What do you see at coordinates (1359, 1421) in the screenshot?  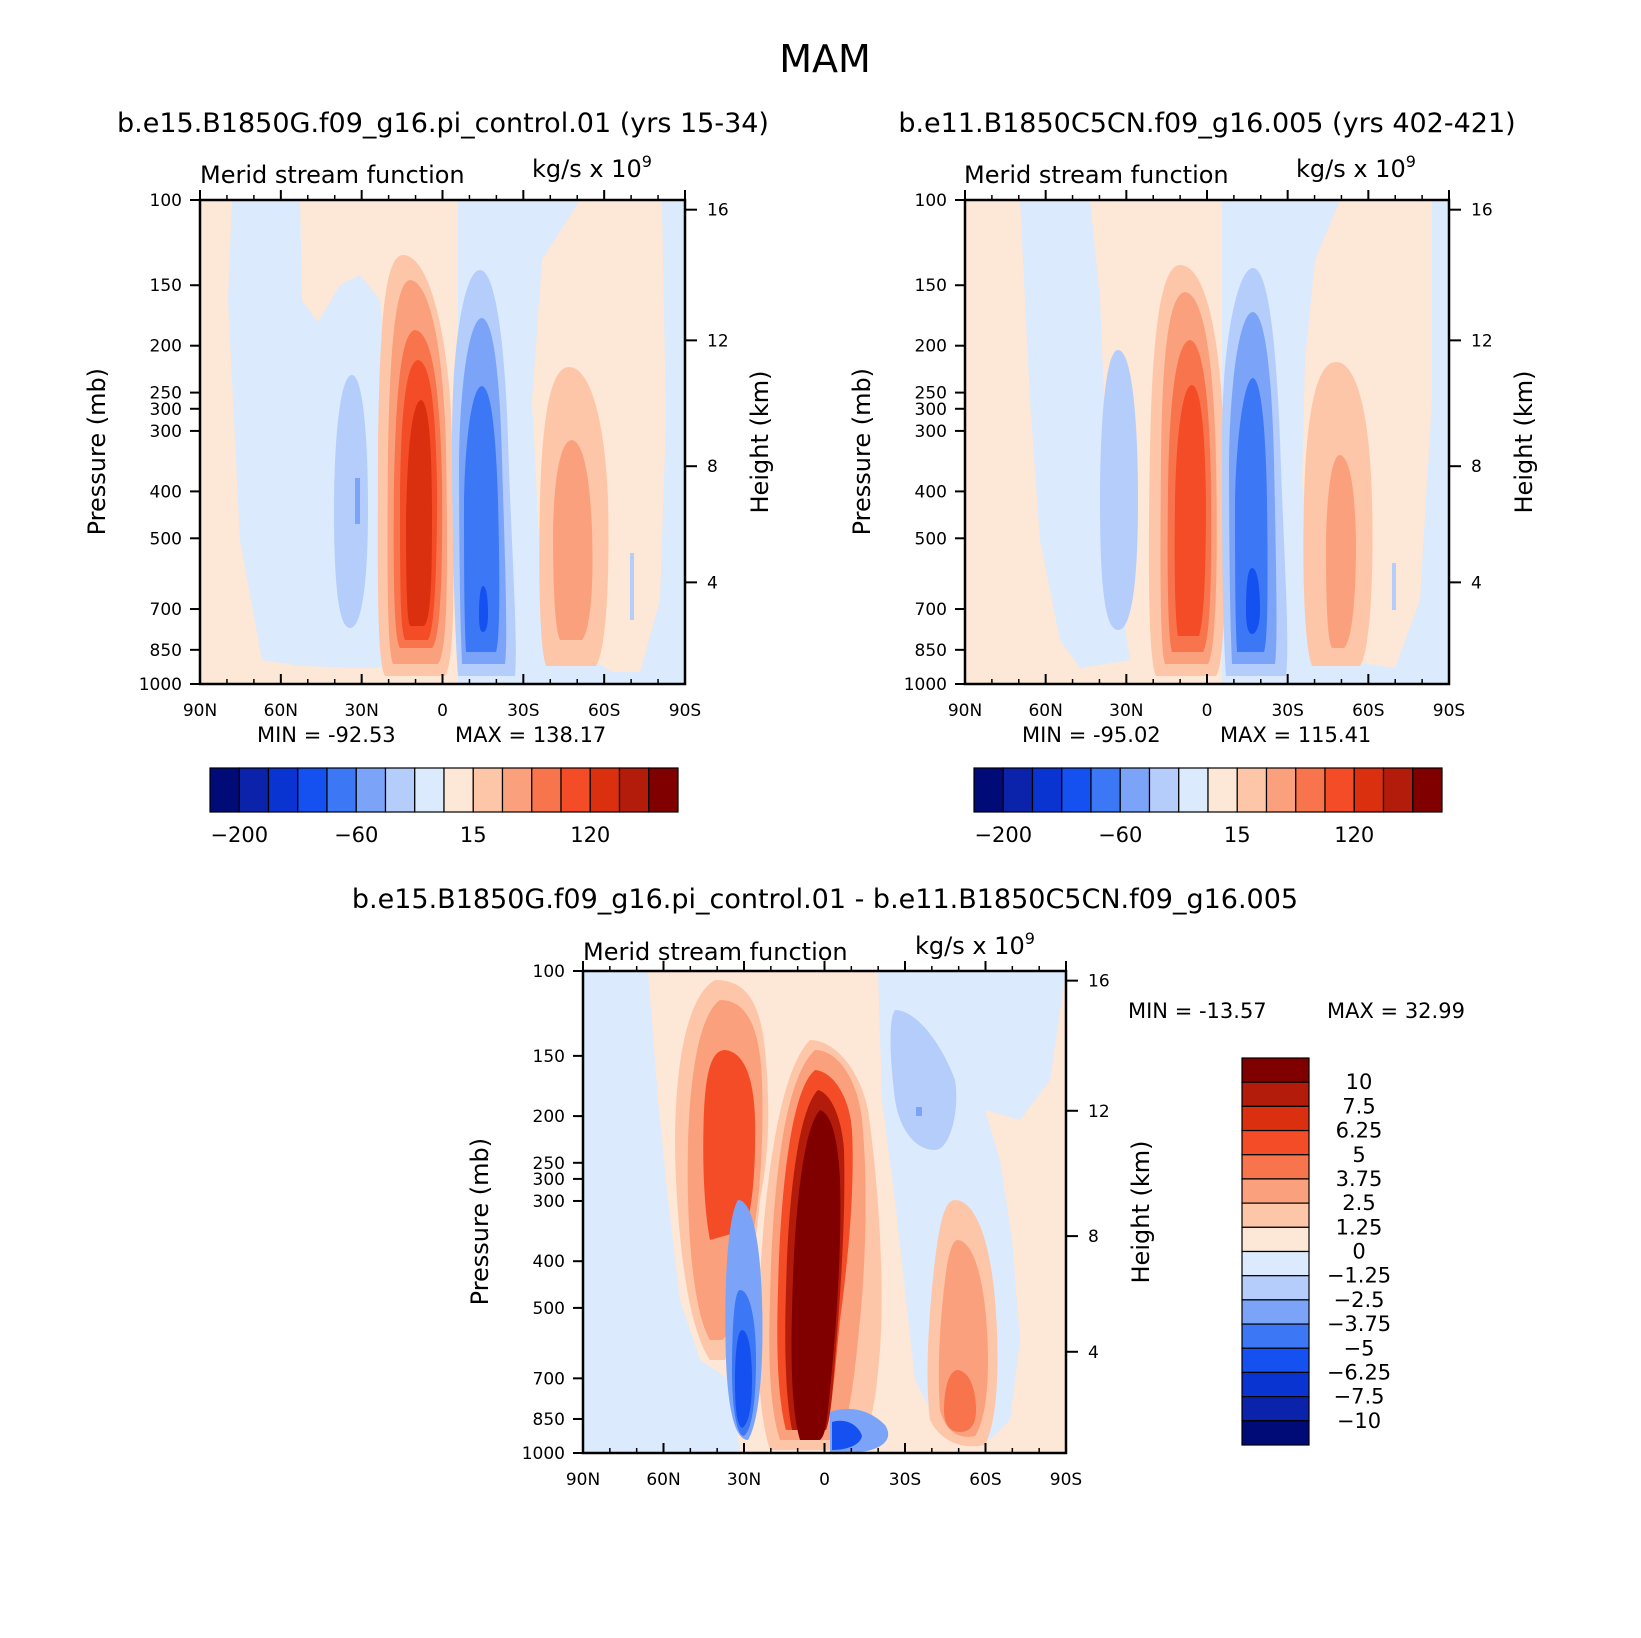 I see `colorbar-label: −10` at bounding box center [1359, 1421].